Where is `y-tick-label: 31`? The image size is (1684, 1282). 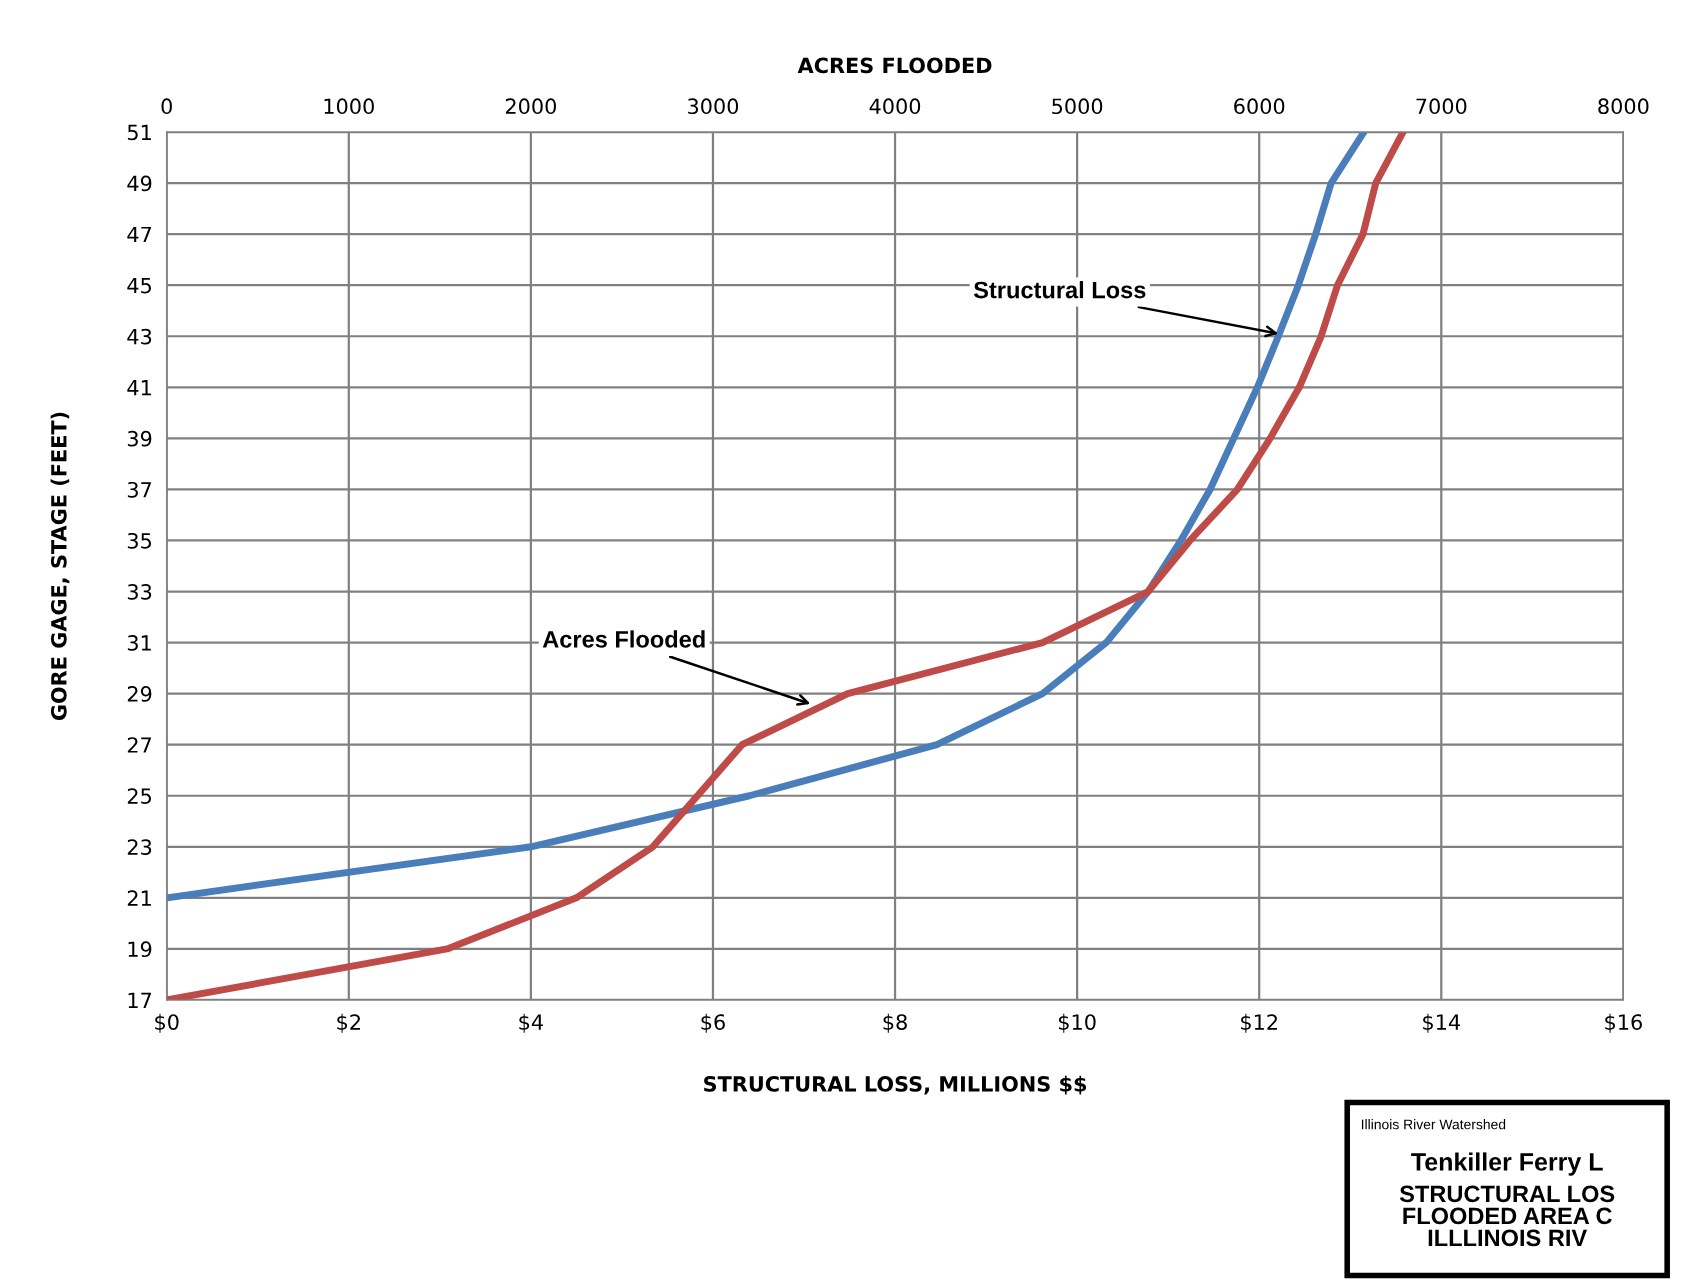 y-tick-label: 31 is located at coordinates (139, 643).